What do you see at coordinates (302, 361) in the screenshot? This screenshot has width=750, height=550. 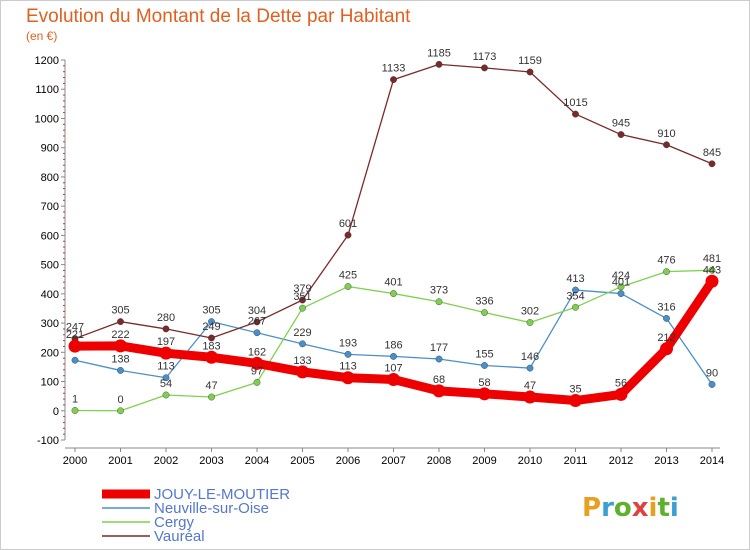 I see `data-label-jouy-le-moutier: 133` at bounding box center [302, 361].